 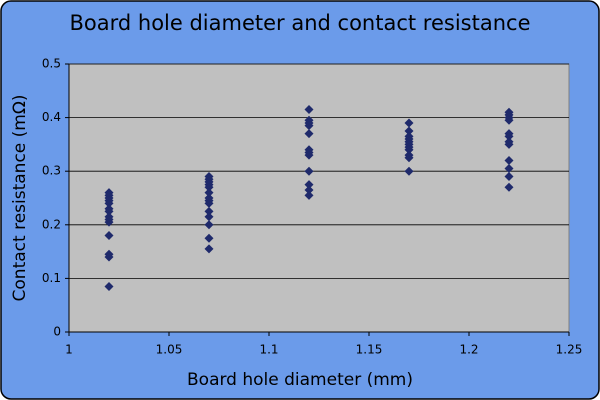 What do you see at coordinates (169, 350) in the screenshot?
I see `x-tick-label: 1.05` at bounding box center [169, 350].